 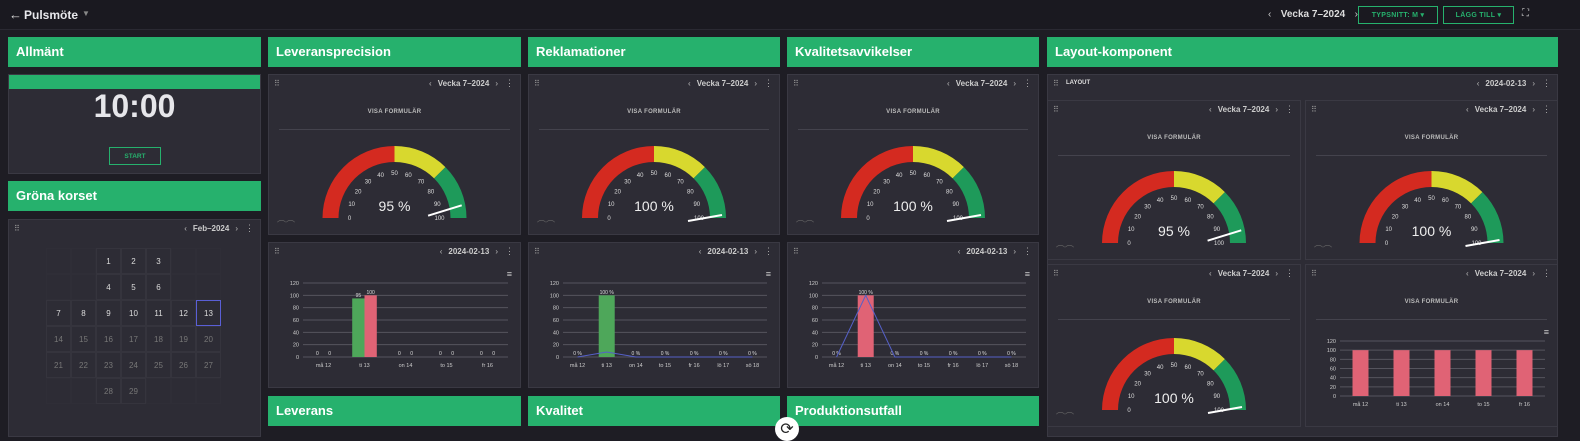 What do you see at coordinates (83, 365) in the screenshot?
I see `calendar-day: 22` at bounding box center [83, 365].